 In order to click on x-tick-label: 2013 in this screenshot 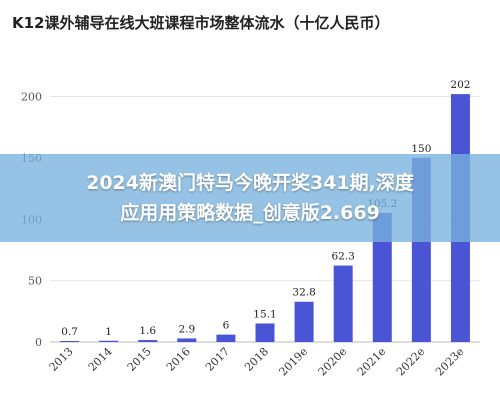, I will do `click(61, 359)`.